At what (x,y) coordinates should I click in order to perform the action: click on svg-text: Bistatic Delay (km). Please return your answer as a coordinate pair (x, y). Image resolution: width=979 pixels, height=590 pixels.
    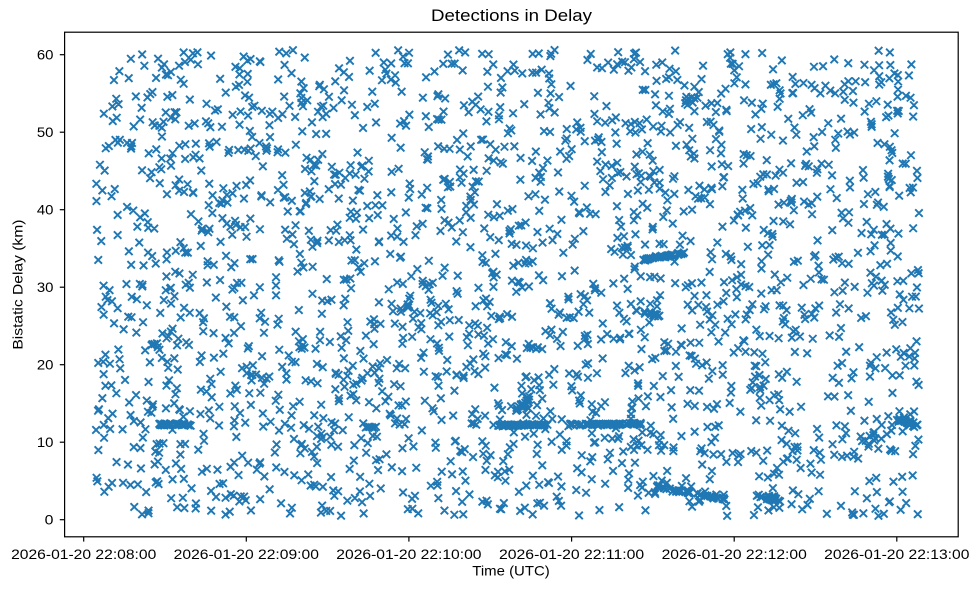
    Looking at the image, I should click on (17, 285).